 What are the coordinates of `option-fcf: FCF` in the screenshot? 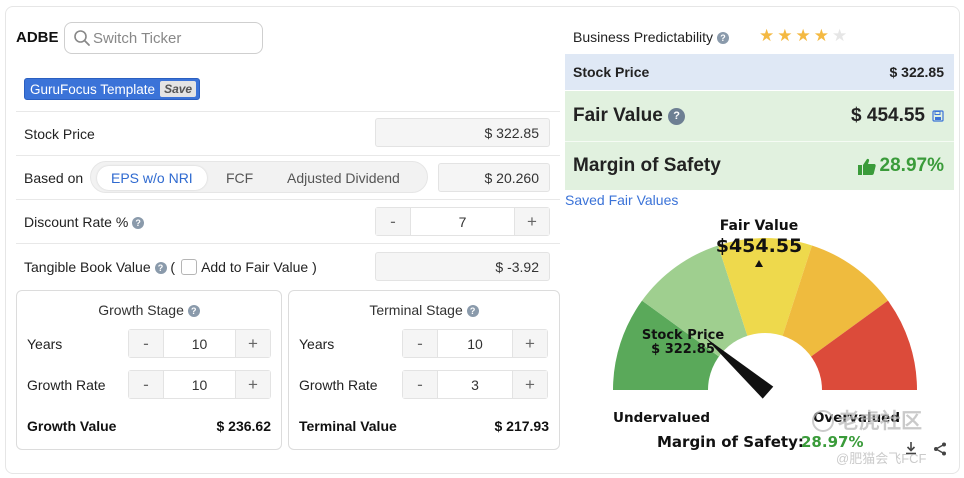 It's located at (240, 178).